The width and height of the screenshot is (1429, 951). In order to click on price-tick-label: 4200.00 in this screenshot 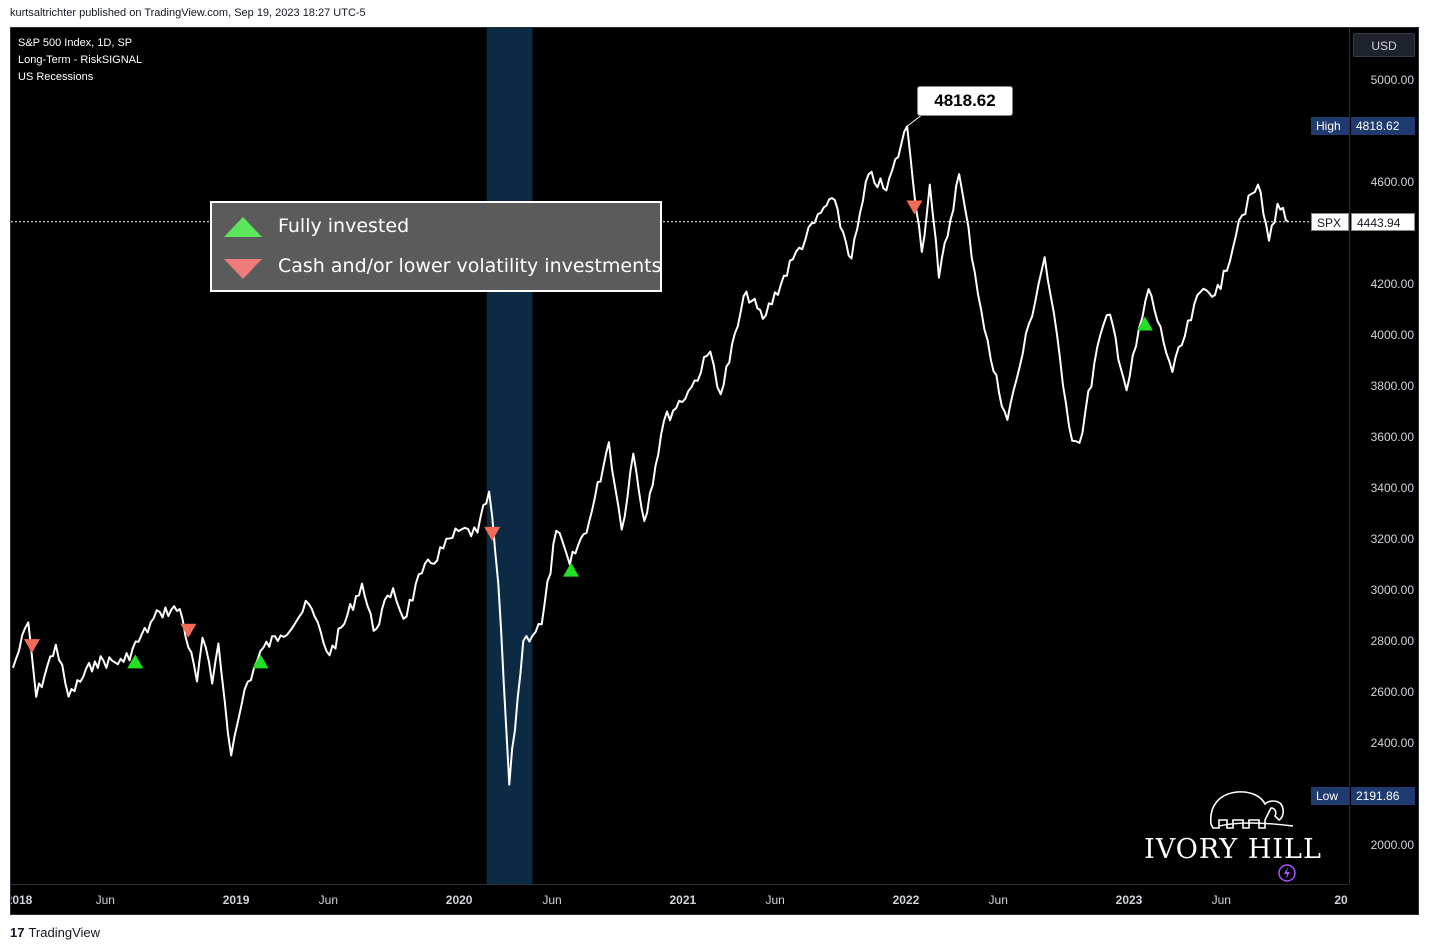, I will do `click(1392, 284)`.